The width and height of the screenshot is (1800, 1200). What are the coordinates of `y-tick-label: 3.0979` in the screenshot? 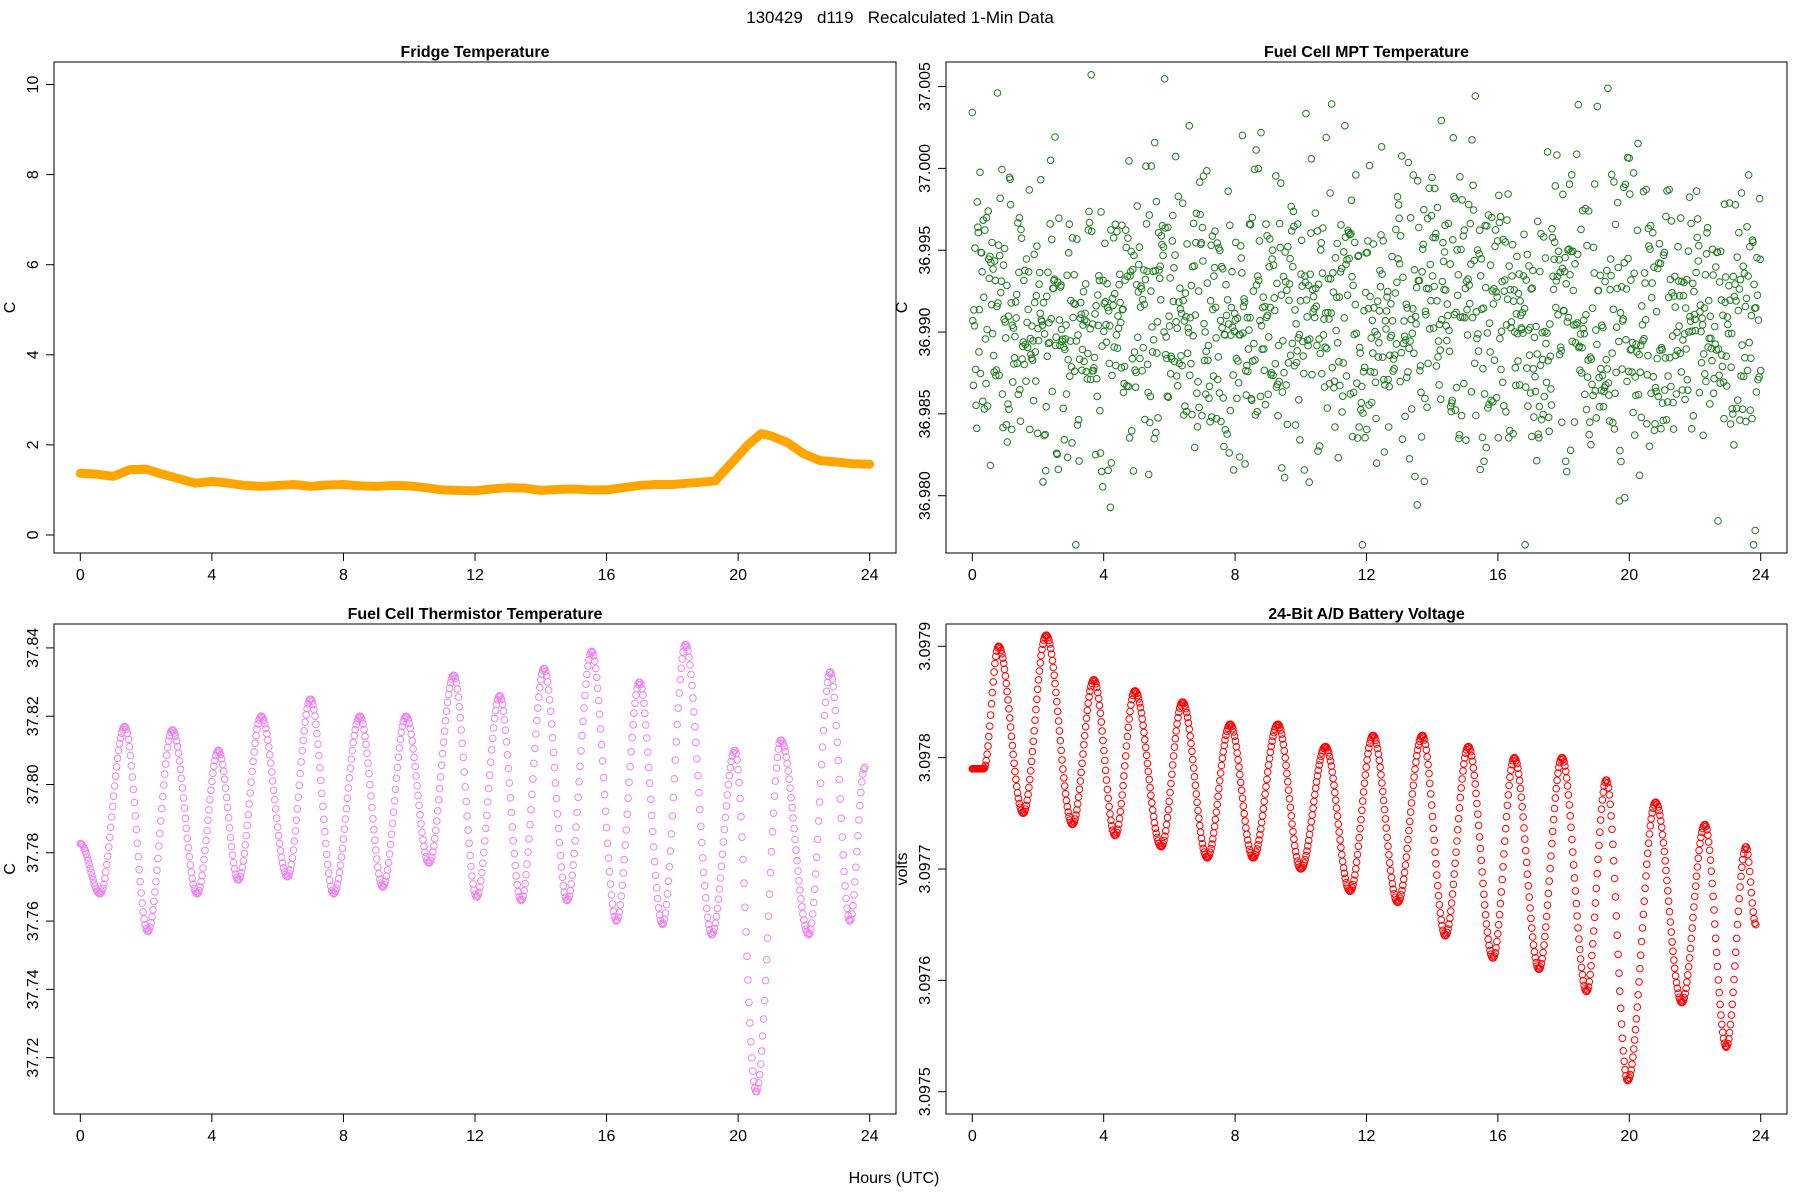 It's located at (925, 646).